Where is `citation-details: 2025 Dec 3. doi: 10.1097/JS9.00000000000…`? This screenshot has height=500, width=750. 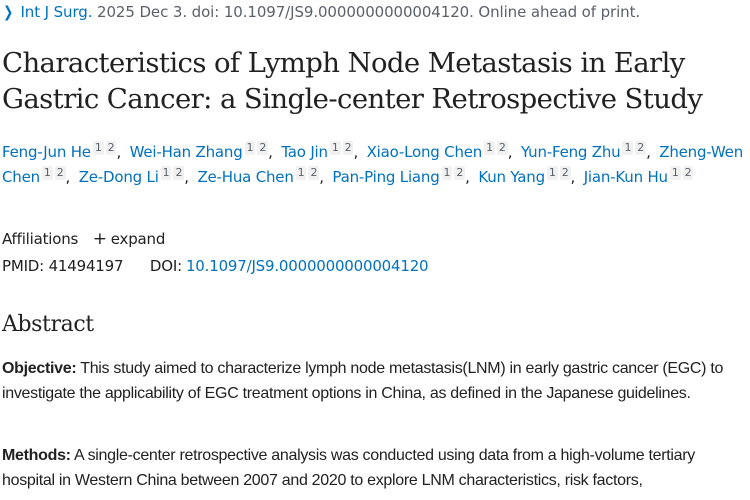
citation-details: 2025 Dec 3. doi: 10.1097/JS9.00000000000… is located at coordinates (366, 12).